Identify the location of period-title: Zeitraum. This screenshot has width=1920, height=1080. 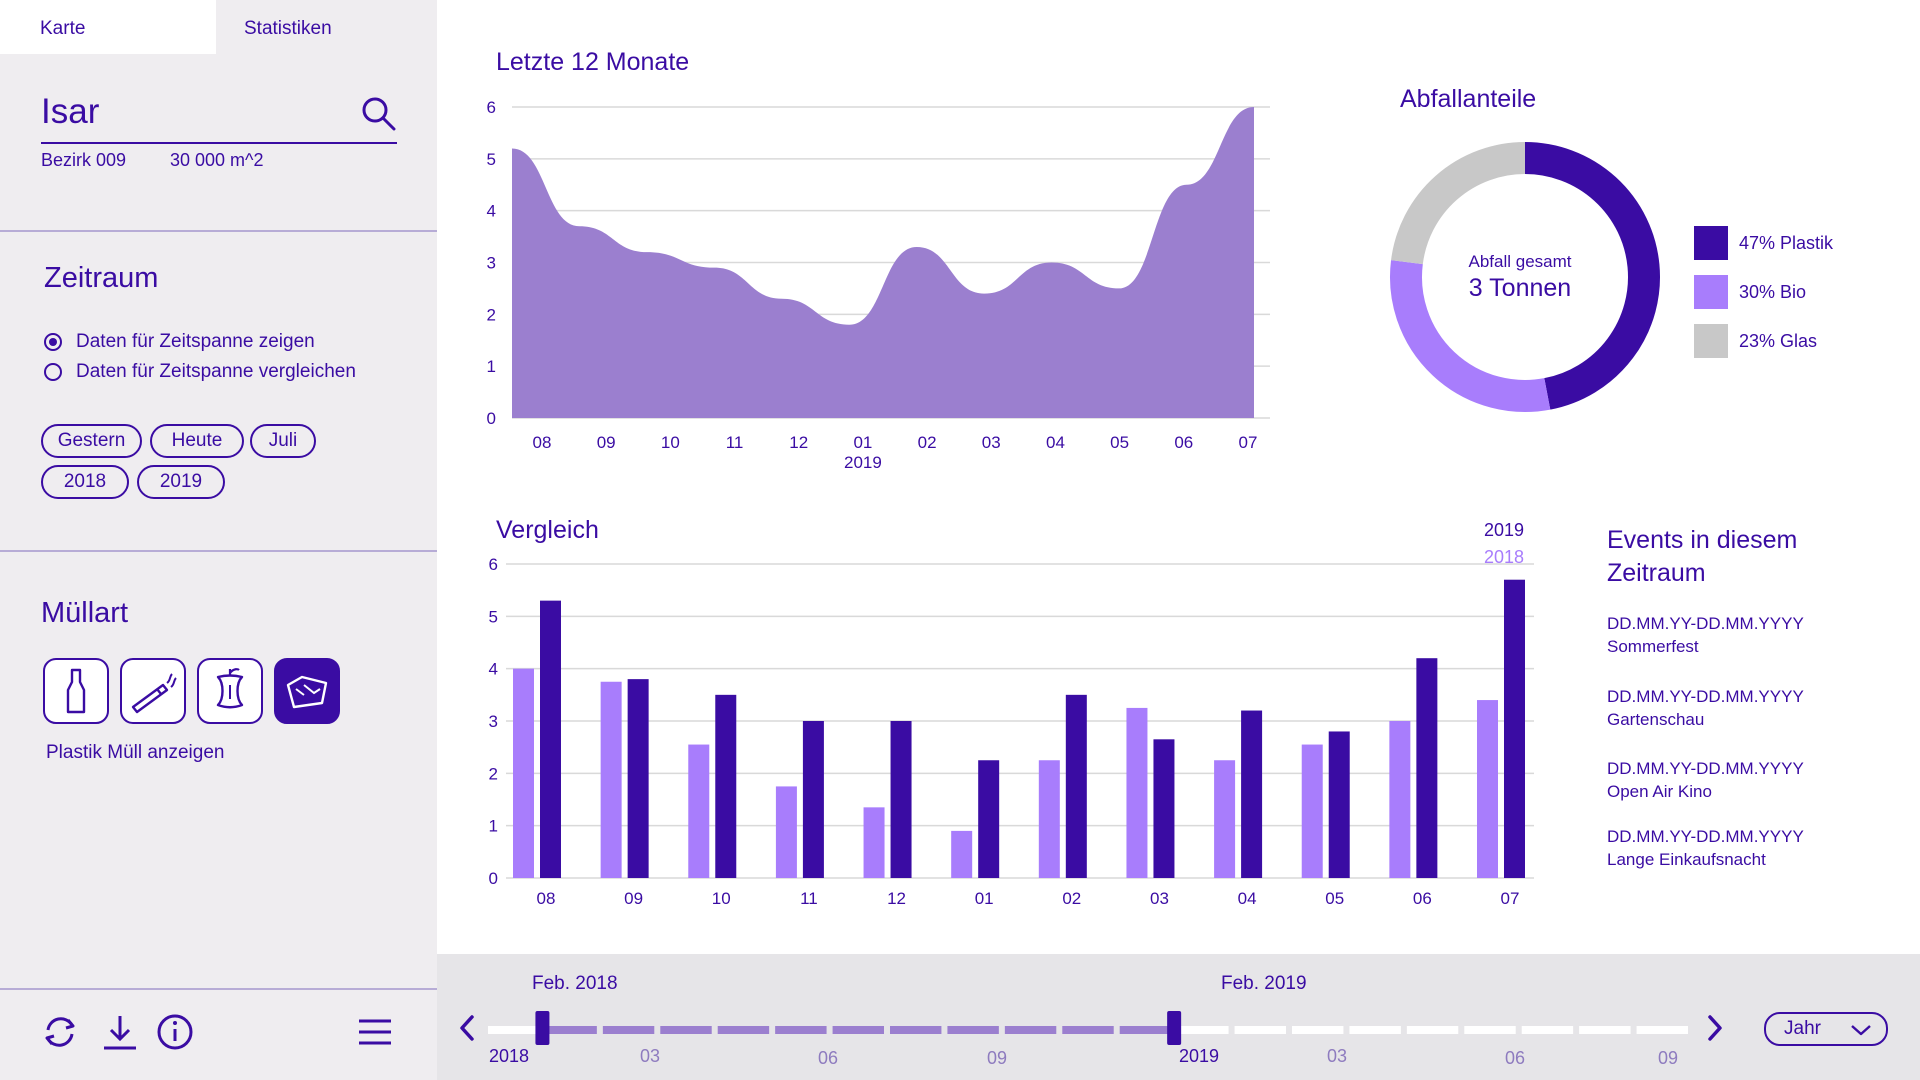
(101, 278).